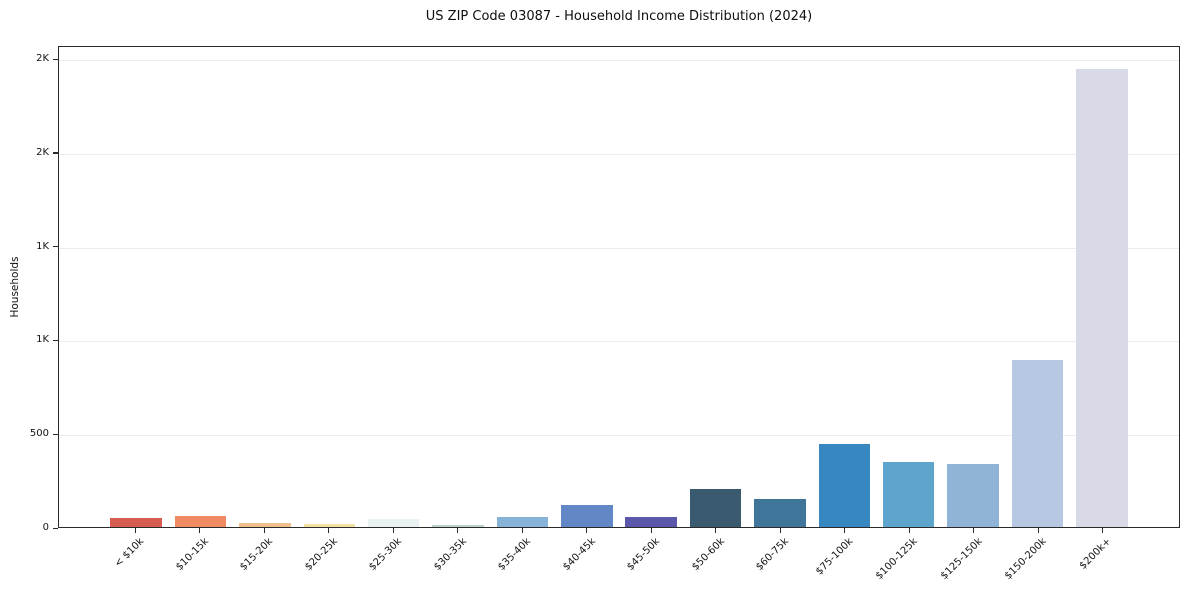 The height and width of the screenshot is (590, 1189). What do you see at coordinates (844, 485) in the screenshot?
I see `bar-75-100k` at bounding box center [844, 485].